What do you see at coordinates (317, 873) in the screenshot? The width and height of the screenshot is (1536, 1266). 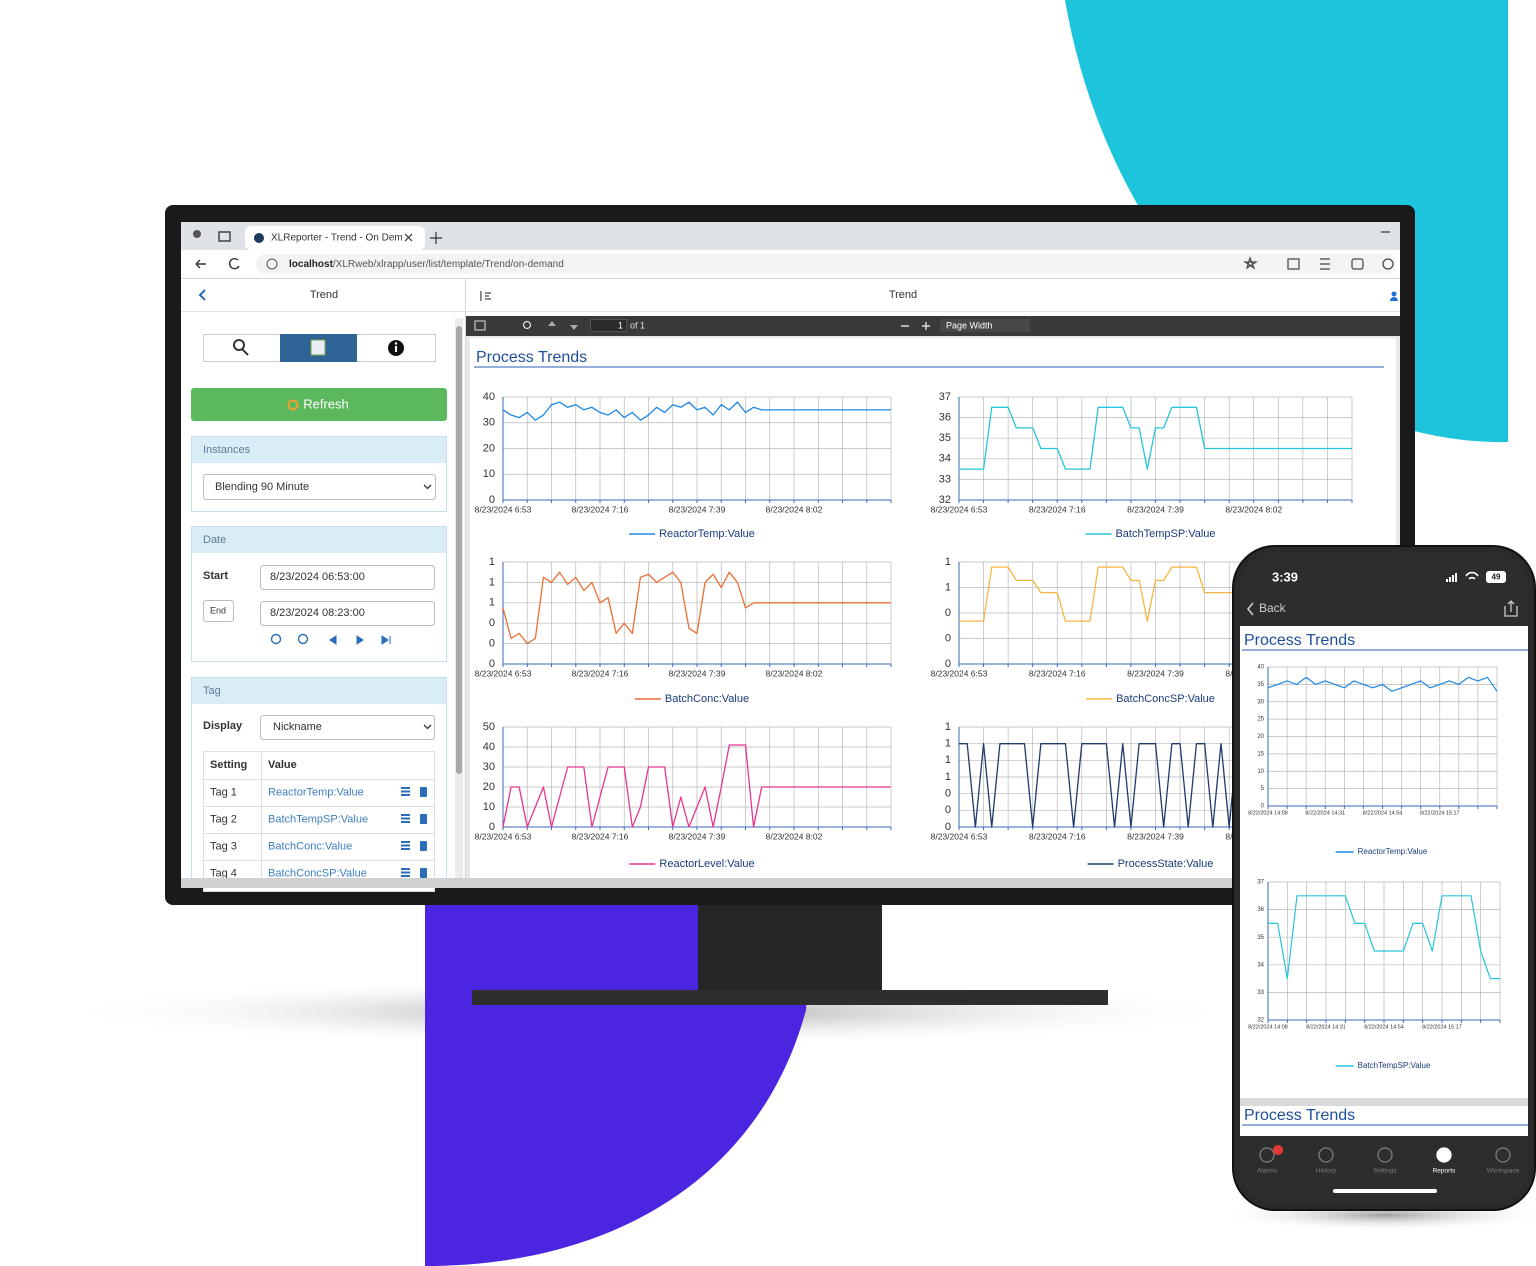 I see `tag-value: BatchConcSP:Value` at bounding box center [317, 873].